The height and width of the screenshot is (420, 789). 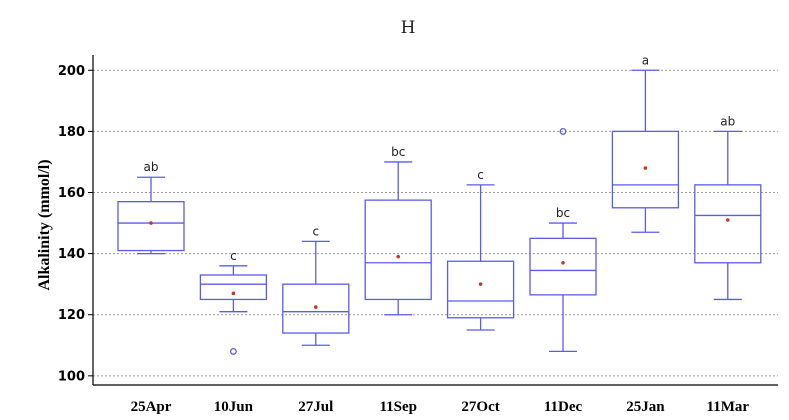 I want to click on box-27Jul, so click(x=316, y=293).